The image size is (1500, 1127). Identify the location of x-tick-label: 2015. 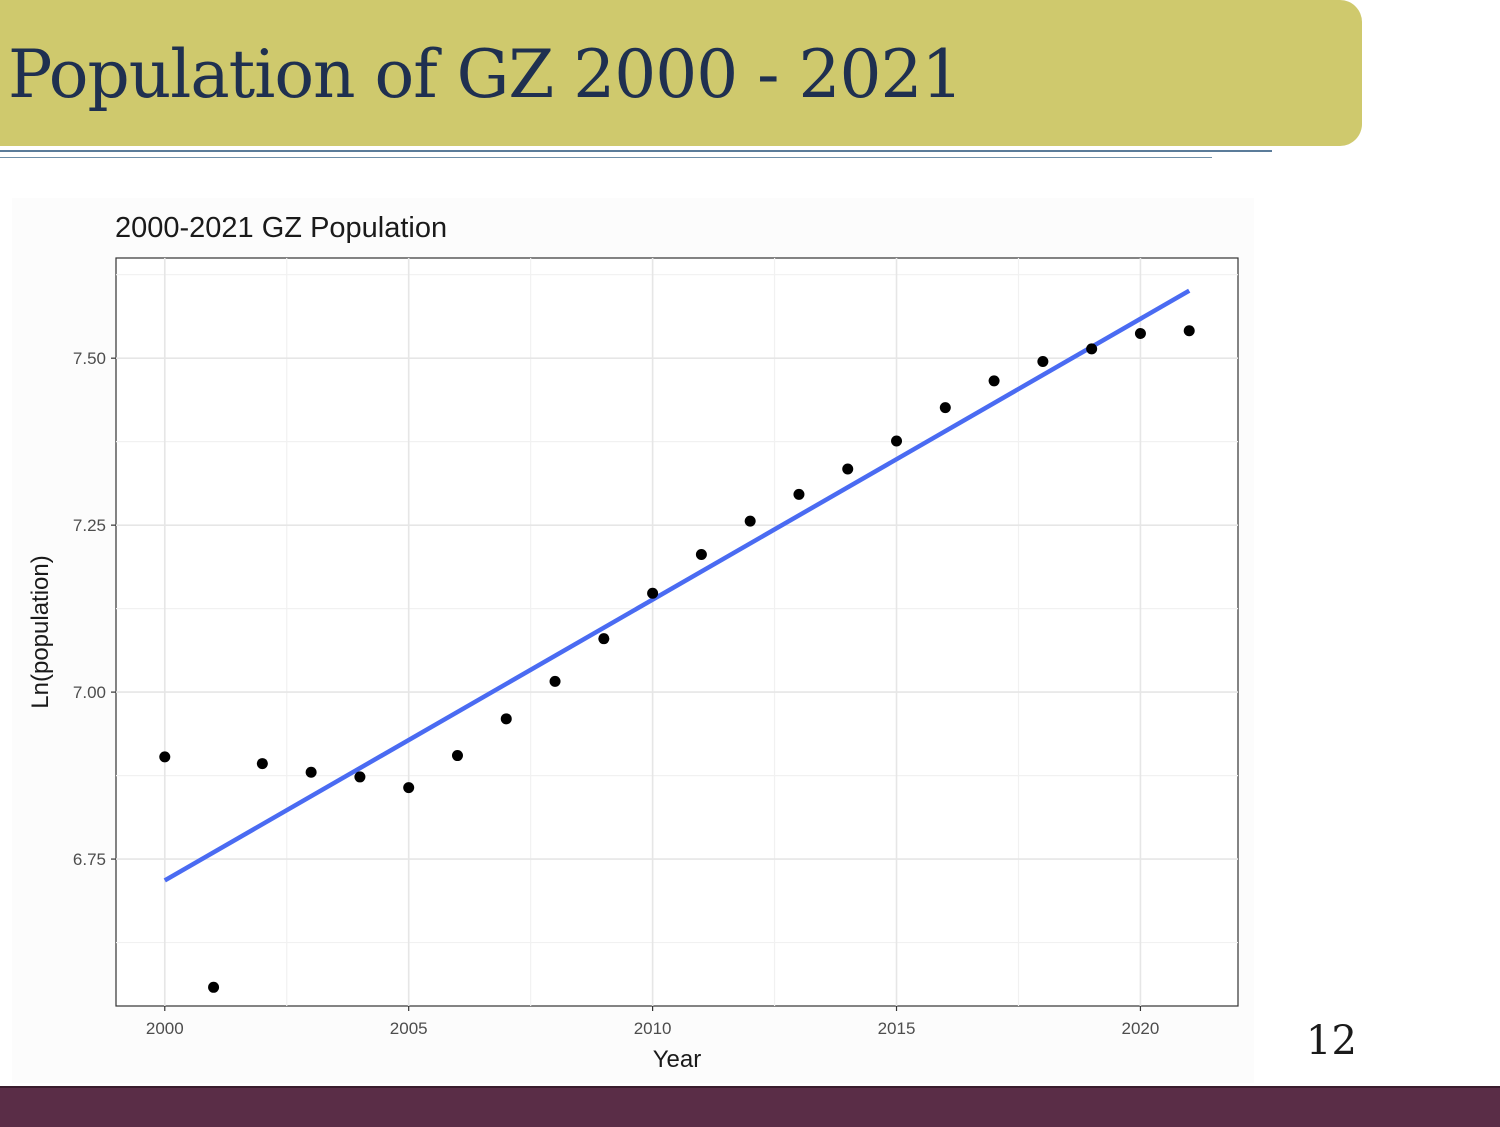
(897, 1028).